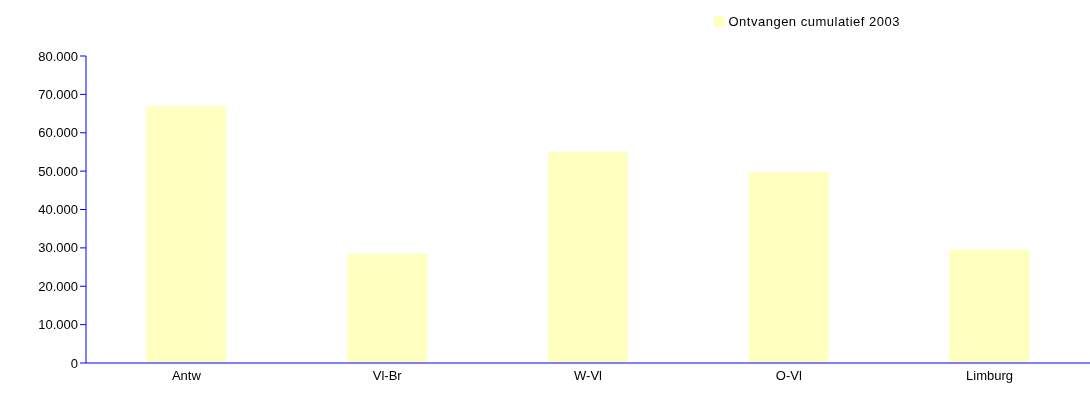 This screenshot has width=1090, height=403. What do you see at coordinates (186, 376) in the screenshot?
I see `x-tick-label: Antw` at bounding box center [186, 376].